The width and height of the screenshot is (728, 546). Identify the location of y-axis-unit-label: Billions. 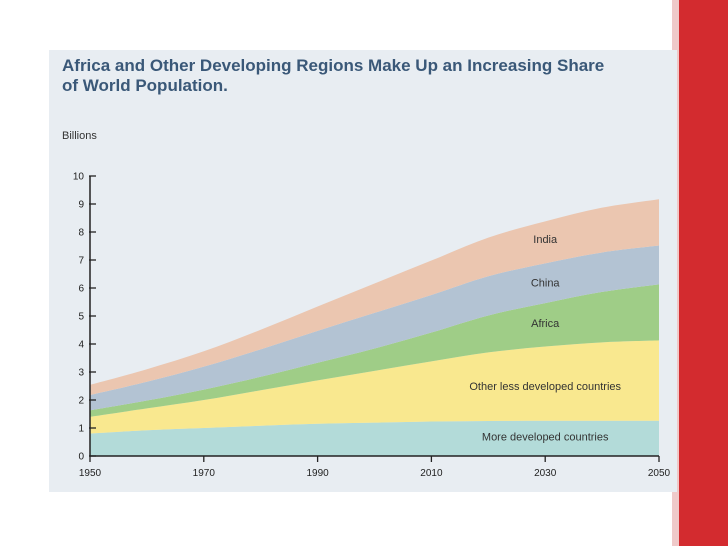
(79, 136).